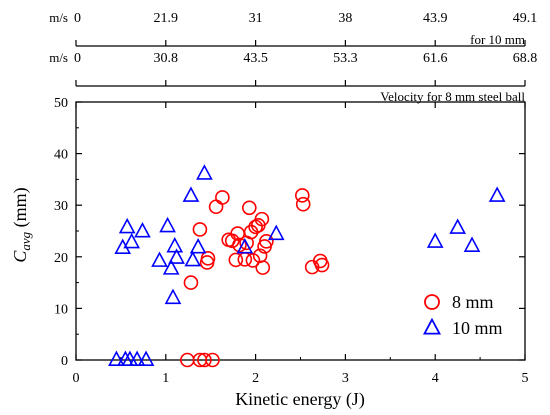 This screenshot has height=415, width=550. Describe the element at coordinates (525, 58) in the screenshot. I see `top-axis-tick-label: 68.8` at that location.